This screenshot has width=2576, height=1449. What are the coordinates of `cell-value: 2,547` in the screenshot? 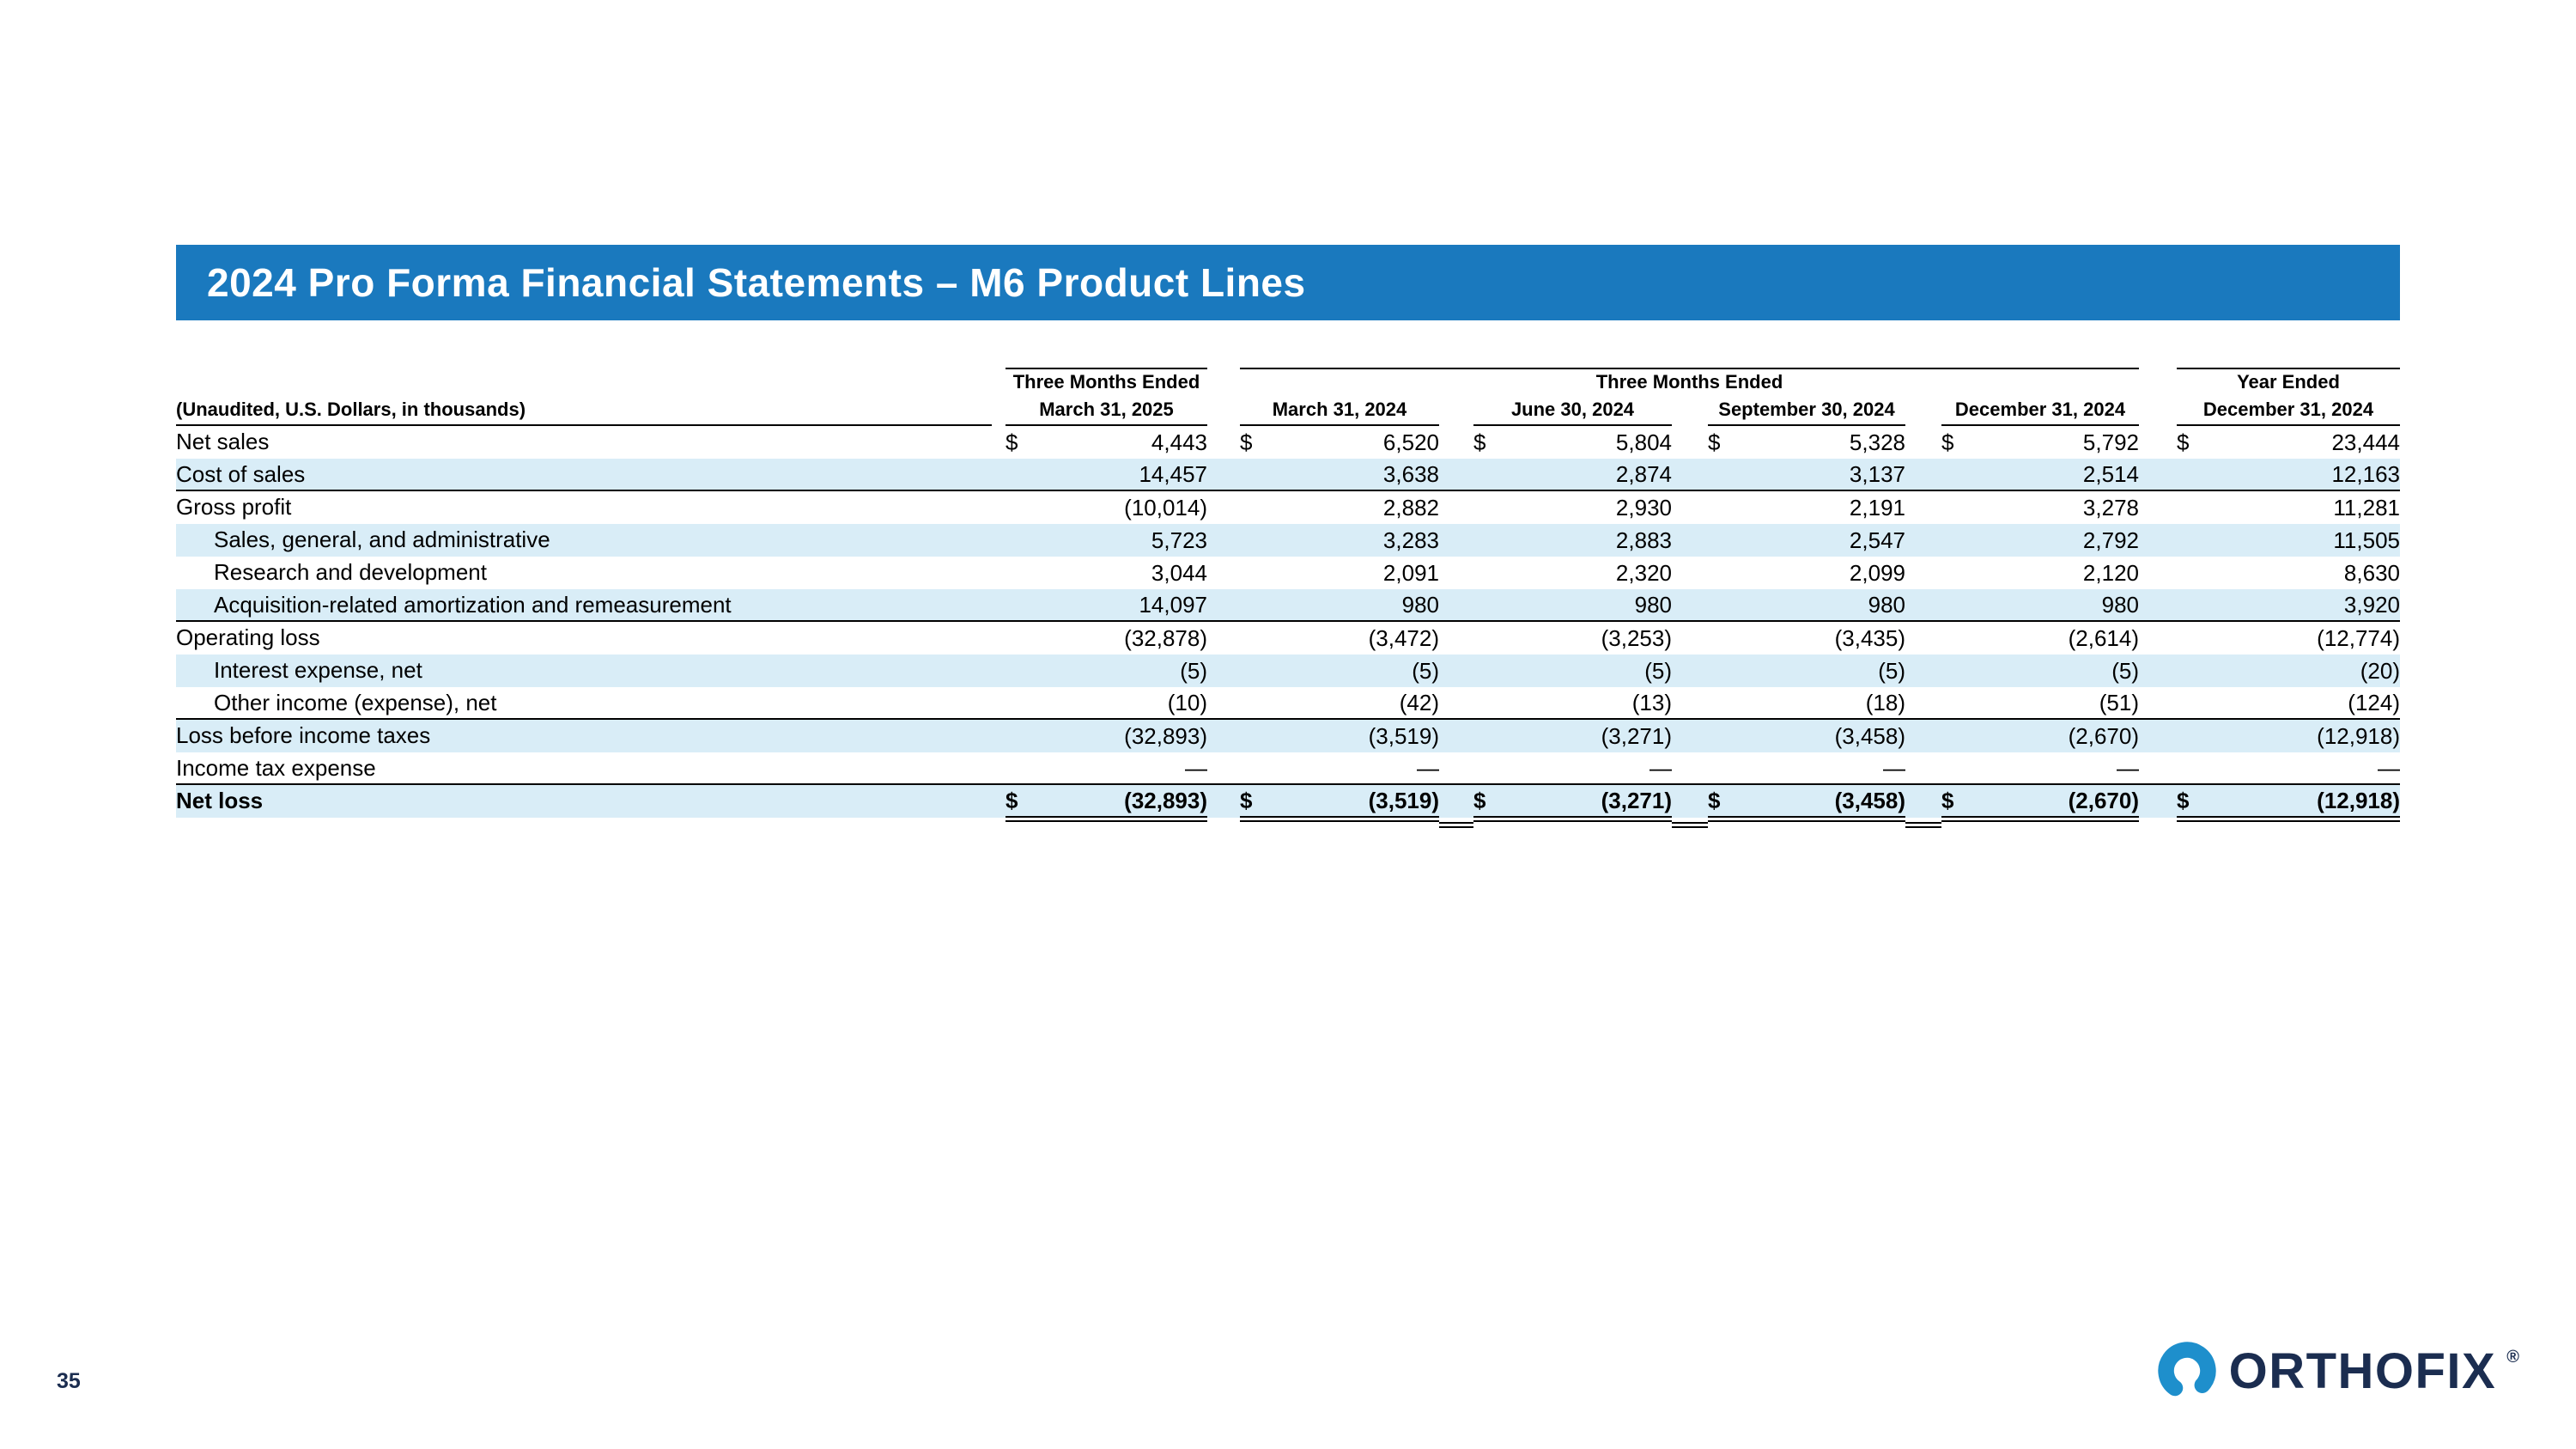 It's located at (1877, 540).